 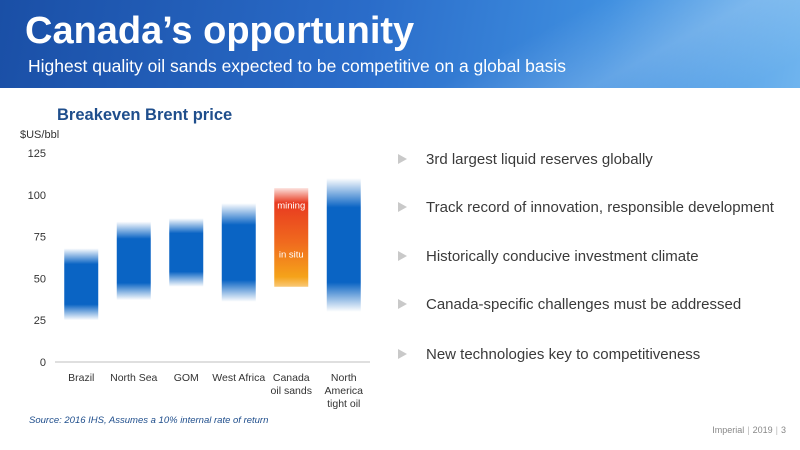 I want to click on bullet-item: New technologies key to competitiveness, so click(x=549, y=354).